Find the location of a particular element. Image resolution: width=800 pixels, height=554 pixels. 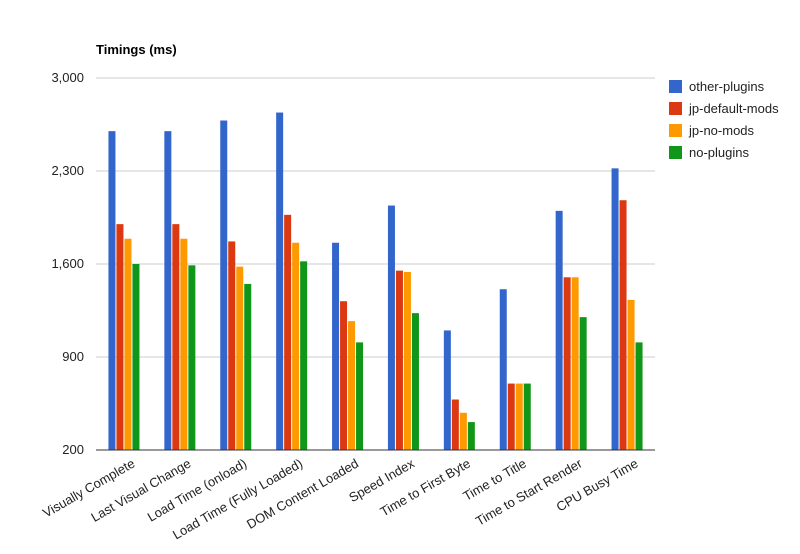

legend-item-other-plugins: other-plugins is located at coordinates (717, 86).